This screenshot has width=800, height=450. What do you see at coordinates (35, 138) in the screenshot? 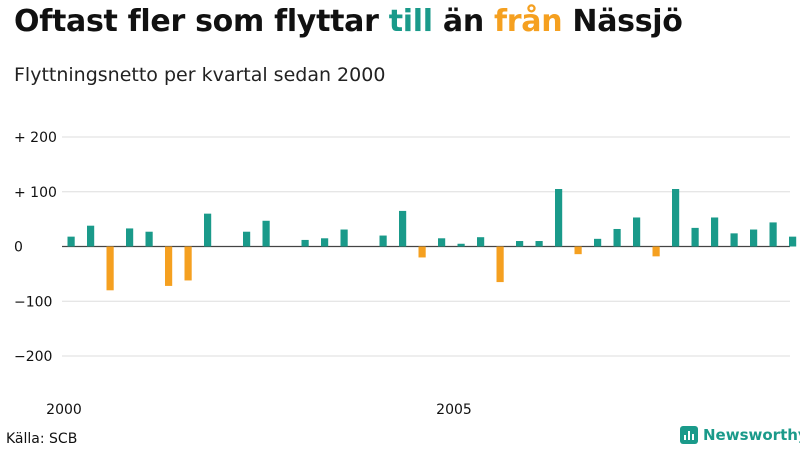
I see `y-tick-label: + 200` at bounding box center [35, 138].